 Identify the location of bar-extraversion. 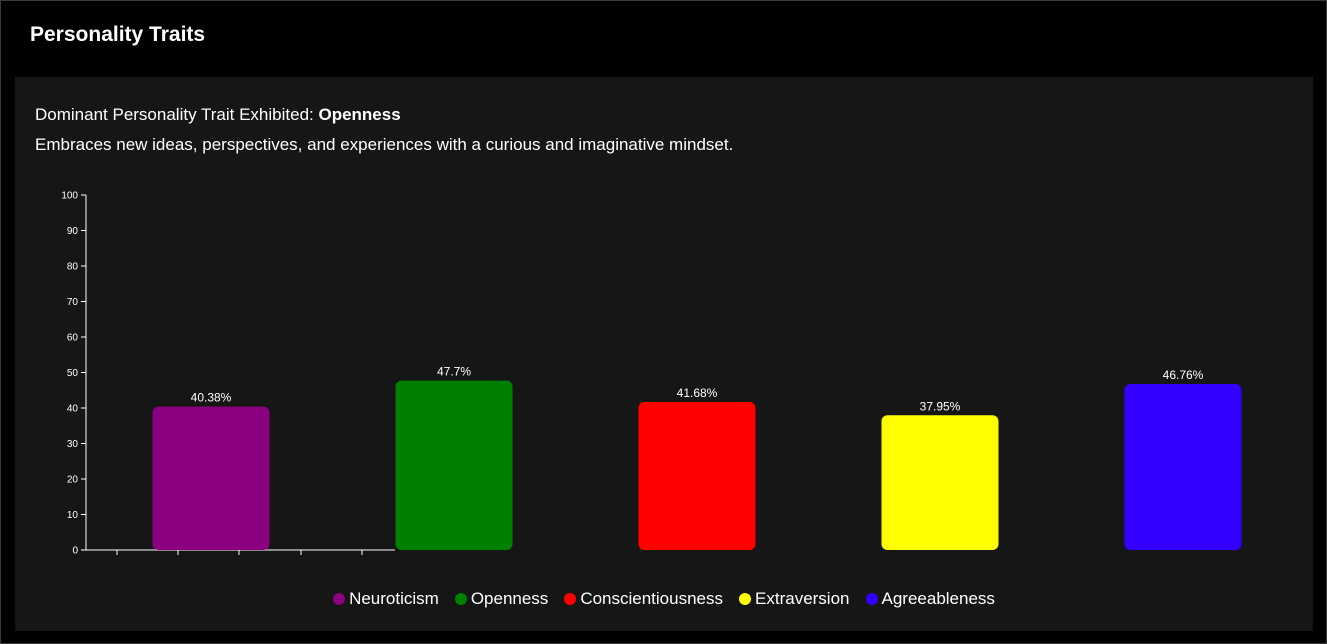
(940, 482).